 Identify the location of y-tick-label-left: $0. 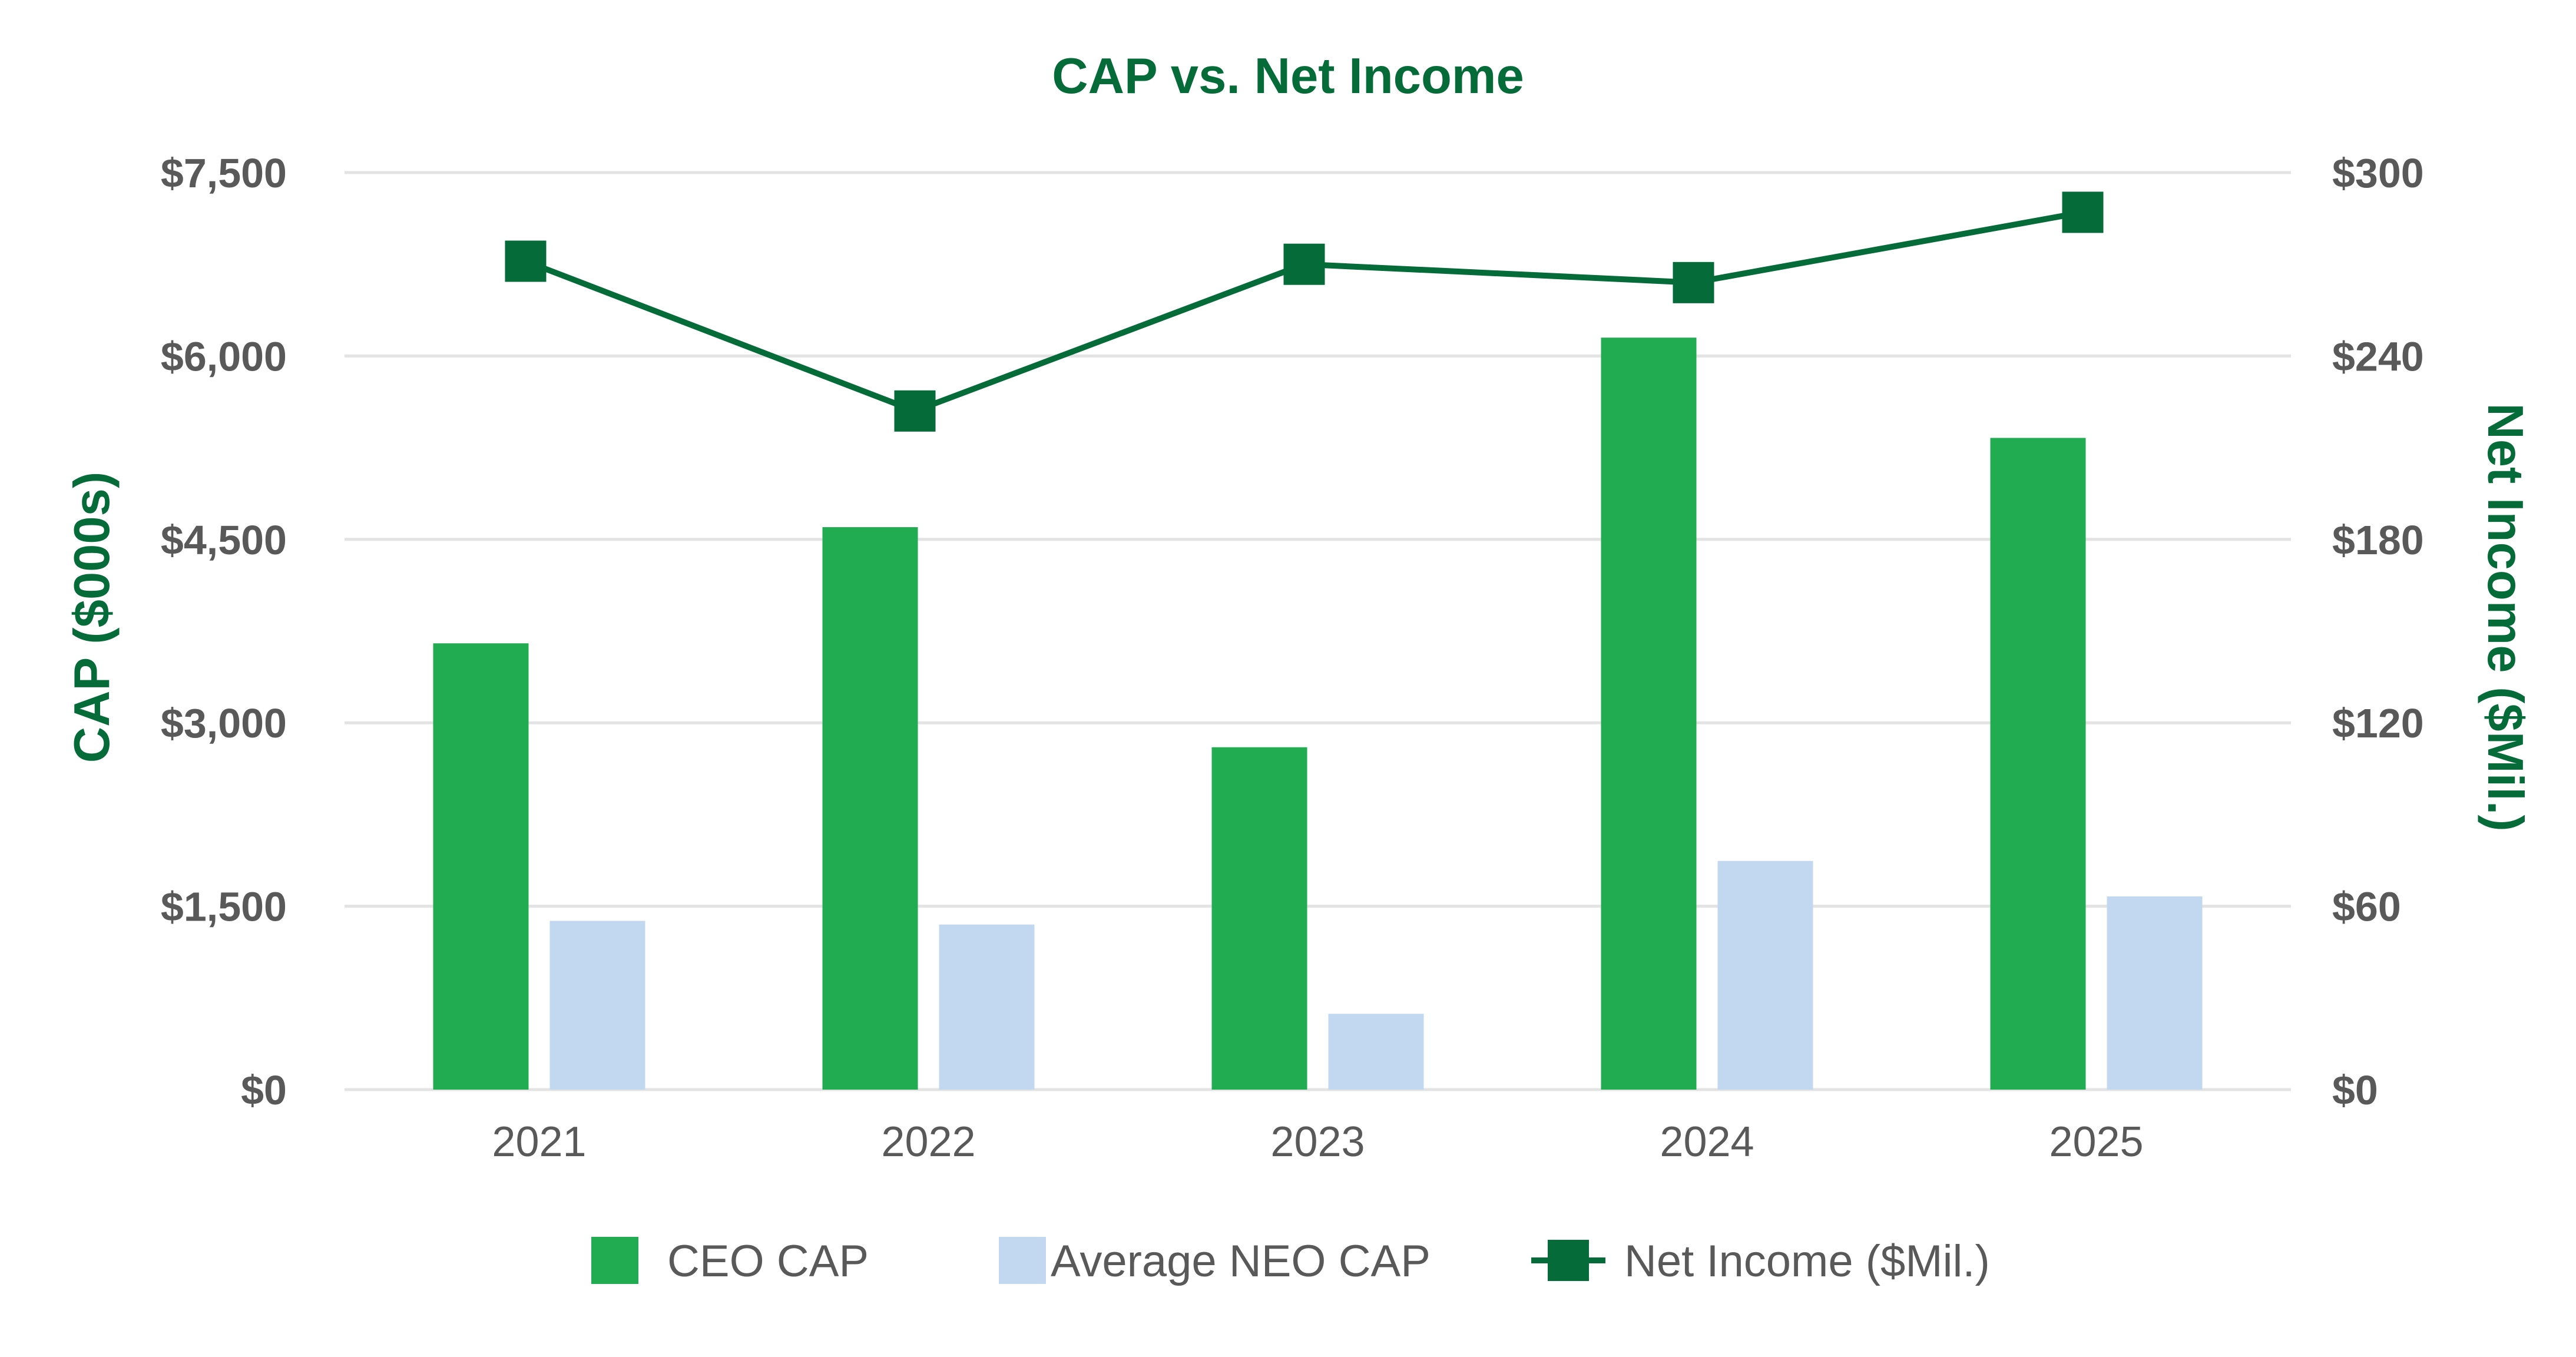
(264, 1090).